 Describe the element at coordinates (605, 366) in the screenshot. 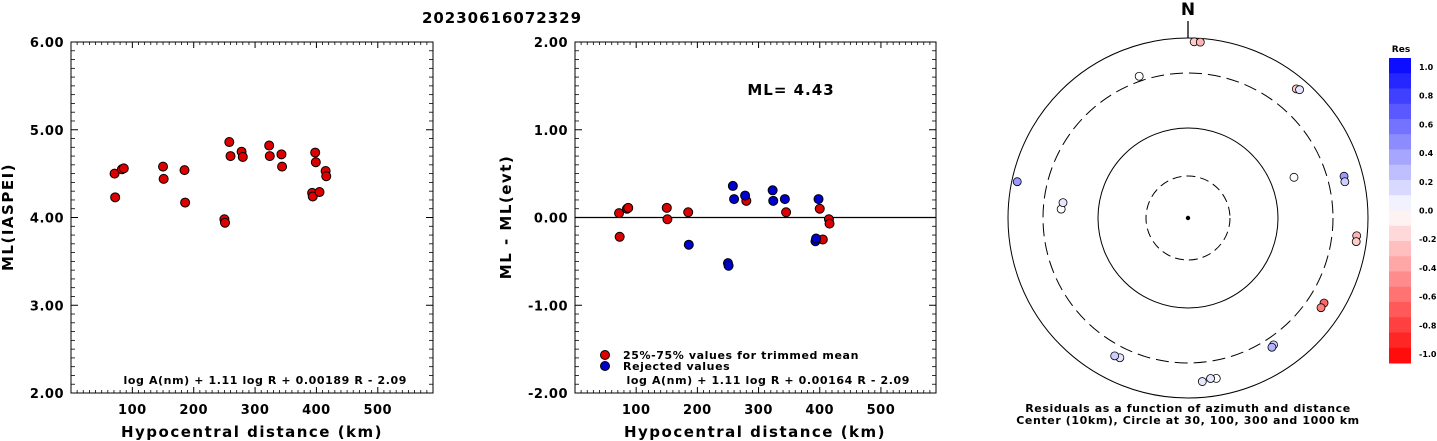

I see `legend-marker-rejected` at that location.